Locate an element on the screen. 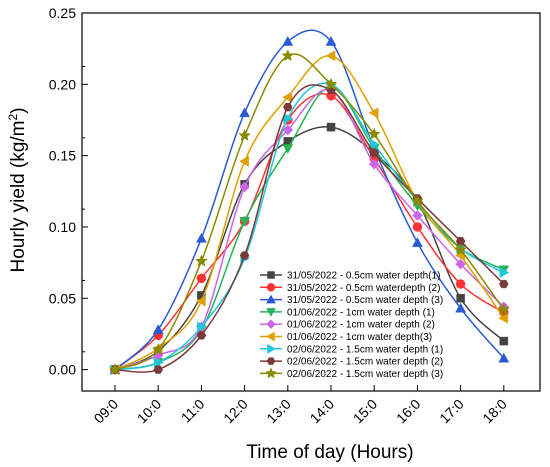 Image resolution: width=550 pixels, height=467 pixels. legend-item: 31/05/2022 - 0.5cm waterdepth (2) is located at coordinates (350, 288).